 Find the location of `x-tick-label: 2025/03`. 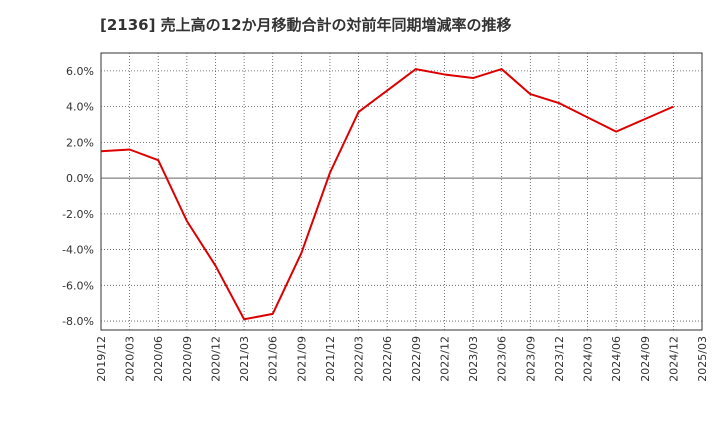

x-tick-label: 2025/03 is located at coordinates (702, 359).